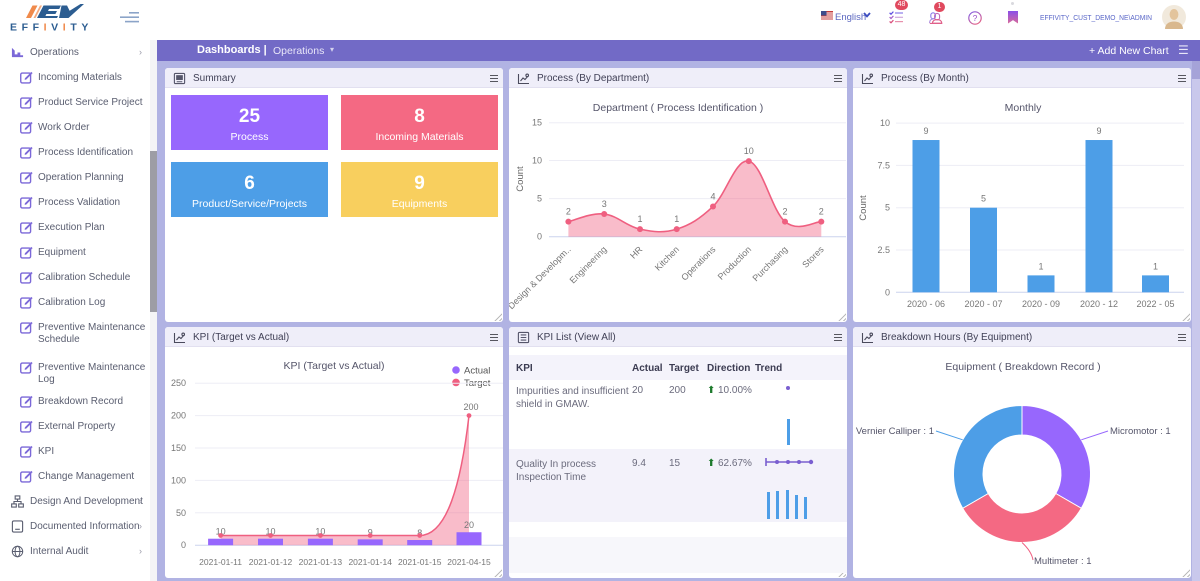 The height and width of the screenshot is (581, 1200). Describe the element at coordinates (178, 383) in the screenshot. I see `svg-text: 250` at that location.